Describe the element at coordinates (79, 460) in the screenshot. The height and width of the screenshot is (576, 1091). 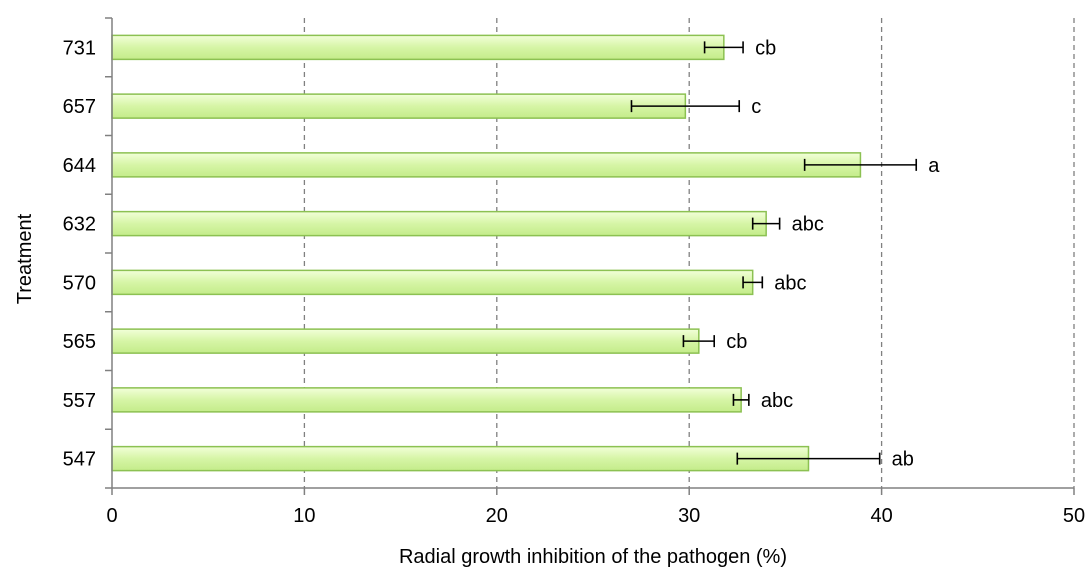
I see `y-tick-label-547: 547` at that location.